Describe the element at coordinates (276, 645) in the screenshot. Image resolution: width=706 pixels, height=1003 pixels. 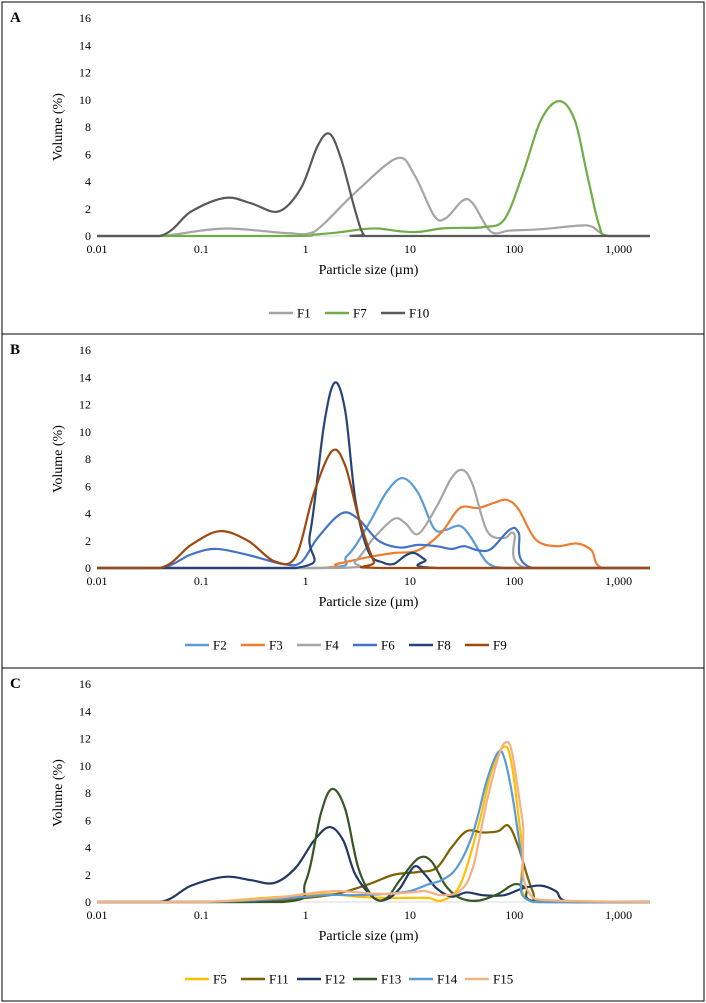
I see `legend-label: F3` at that location.